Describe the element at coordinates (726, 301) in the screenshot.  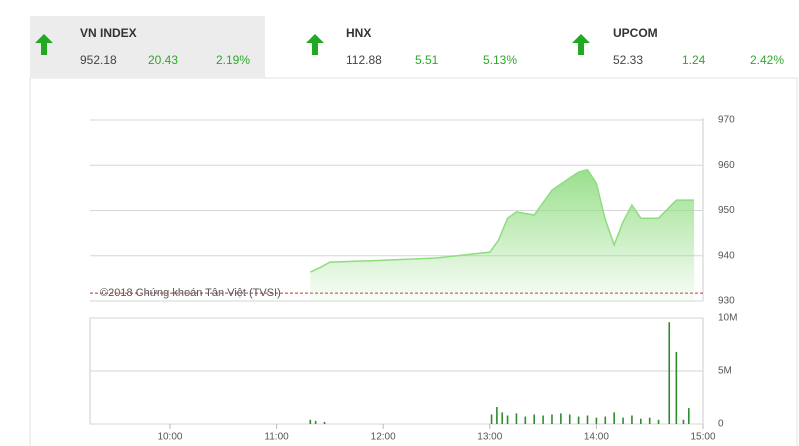
I see `y-tick-label: 930` at that location.